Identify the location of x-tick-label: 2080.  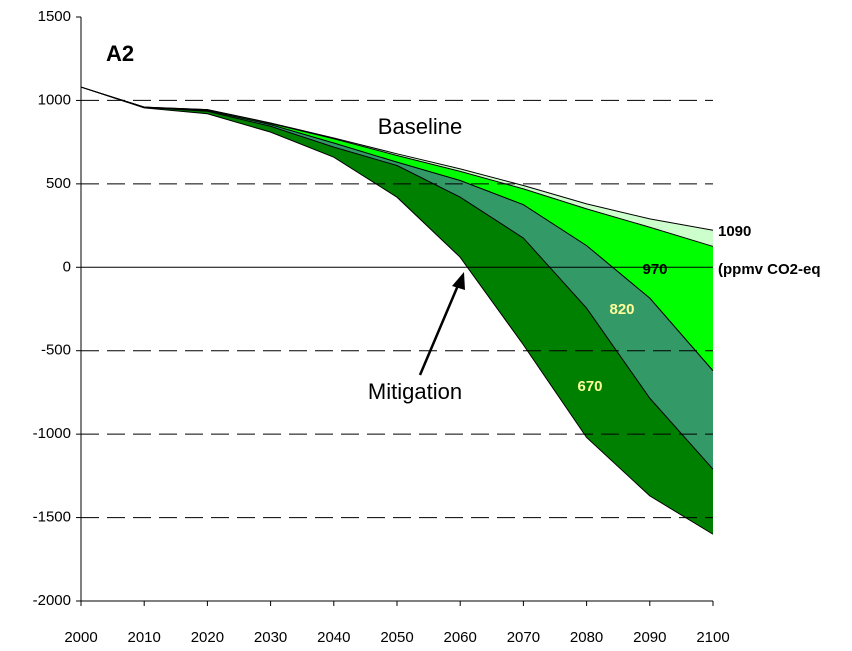
(586, 637).